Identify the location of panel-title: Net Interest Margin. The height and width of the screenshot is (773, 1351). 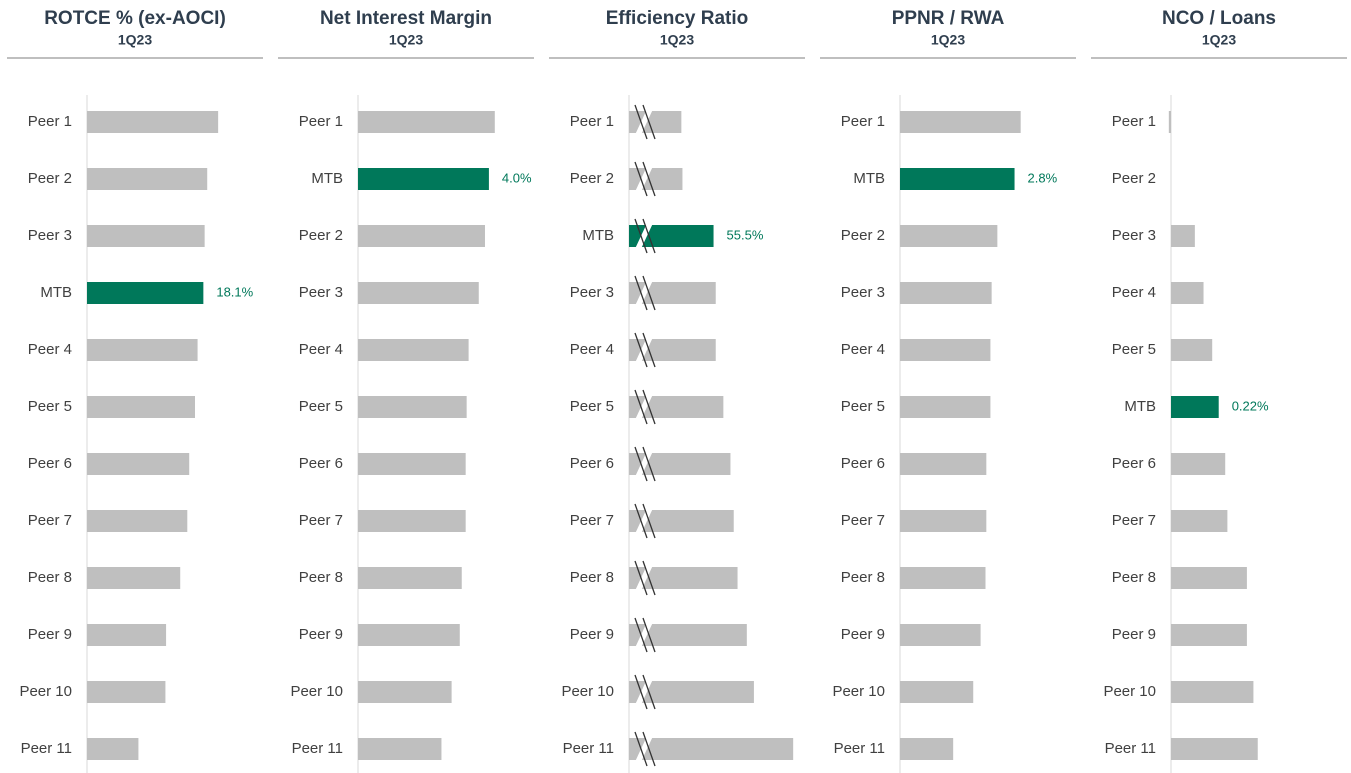
(406, 18).